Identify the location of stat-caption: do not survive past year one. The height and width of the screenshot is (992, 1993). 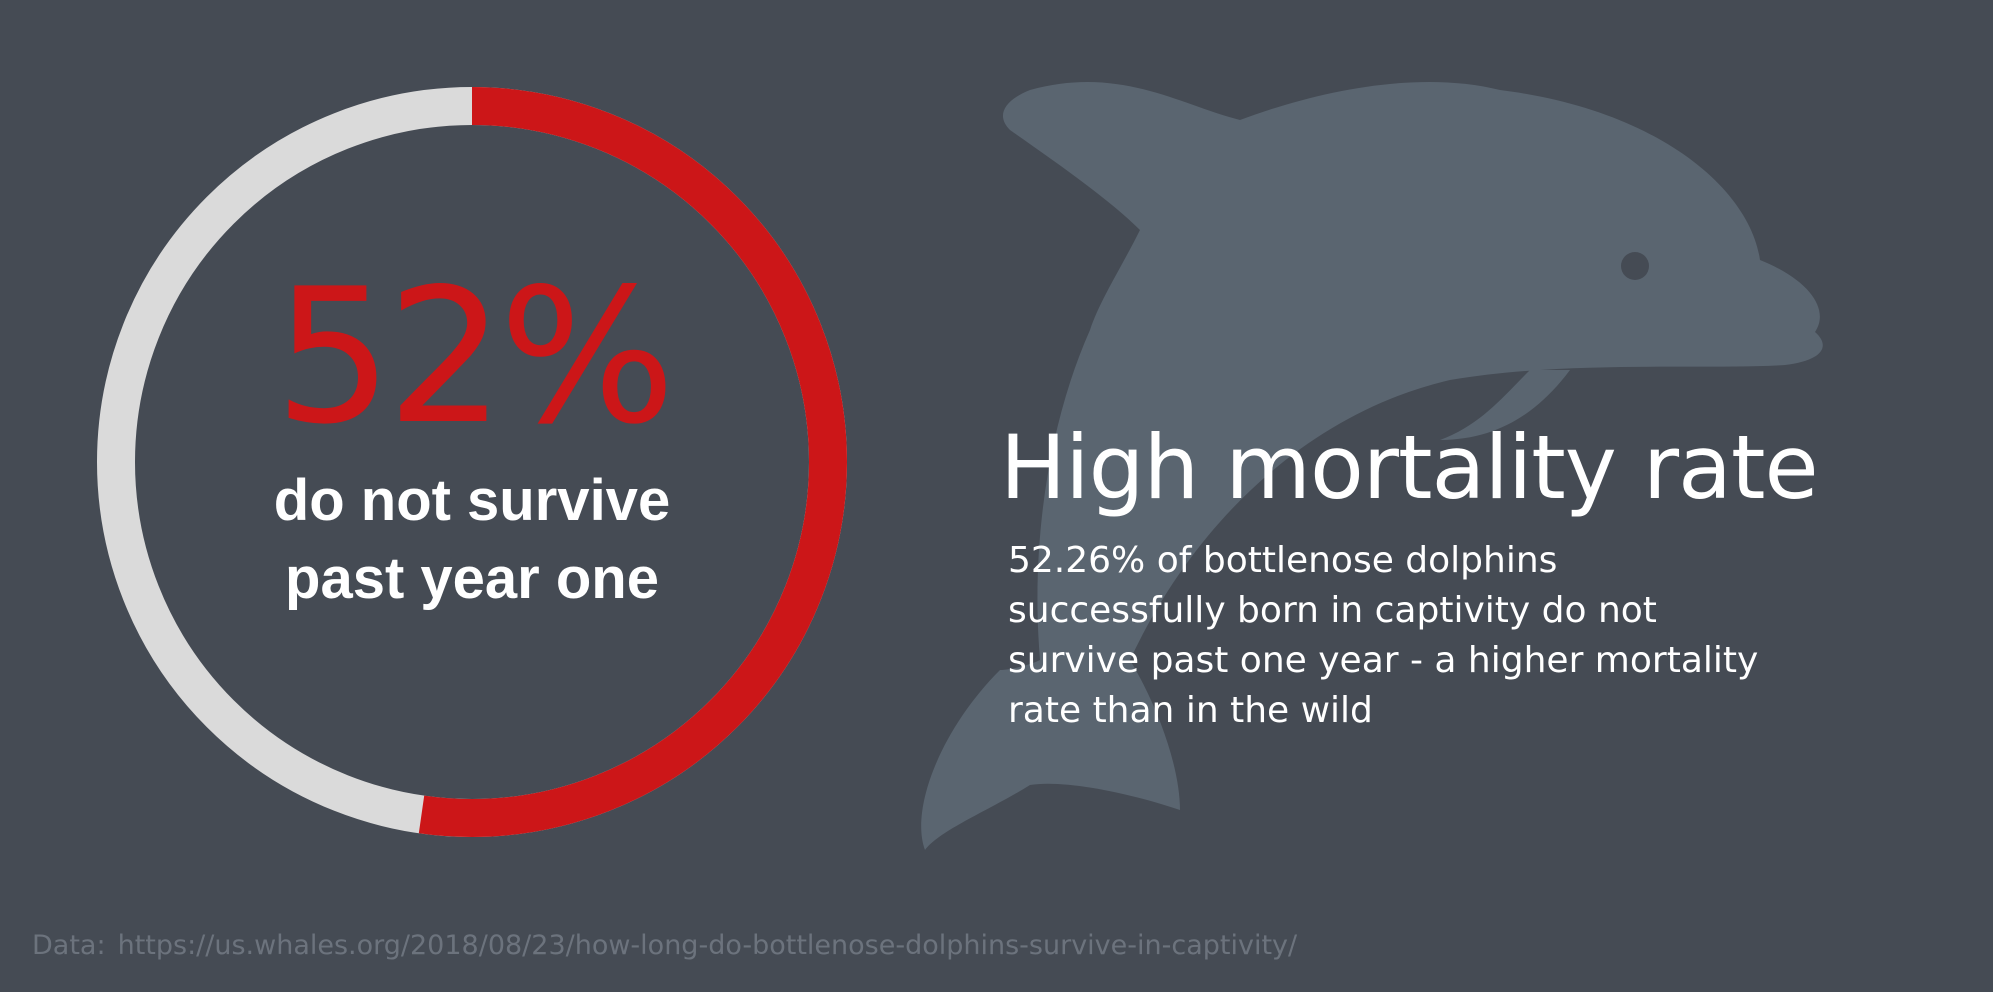
(472, 540).